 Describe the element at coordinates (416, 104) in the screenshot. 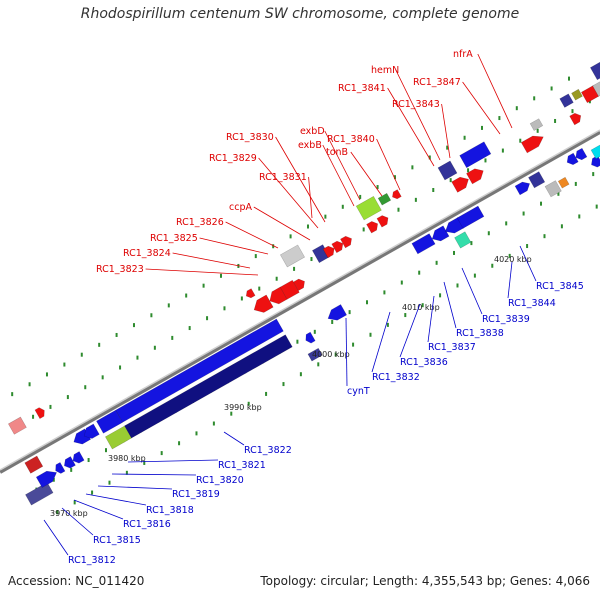

I see `gene-label-top: RC1_3843` at that location.